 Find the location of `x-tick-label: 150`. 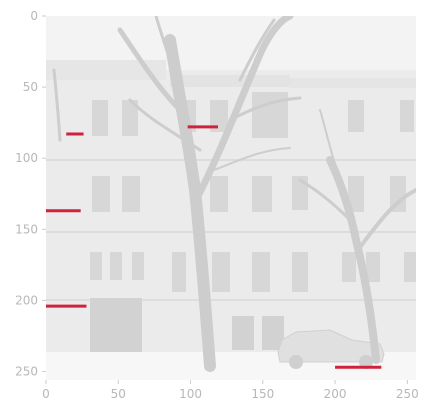

x-tick-label: 150 is located at coordinates (262, 394).